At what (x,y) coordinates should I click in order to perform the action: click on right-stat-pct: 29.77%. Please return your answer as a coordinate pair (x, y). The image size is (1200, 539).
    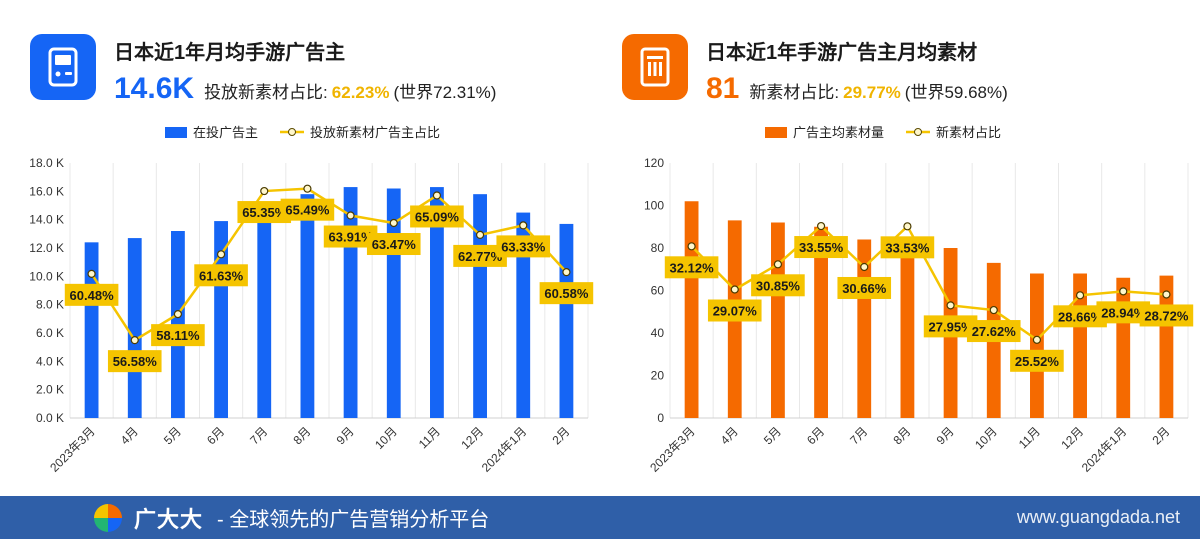
    Looking at the image, I should click on (872, 92).